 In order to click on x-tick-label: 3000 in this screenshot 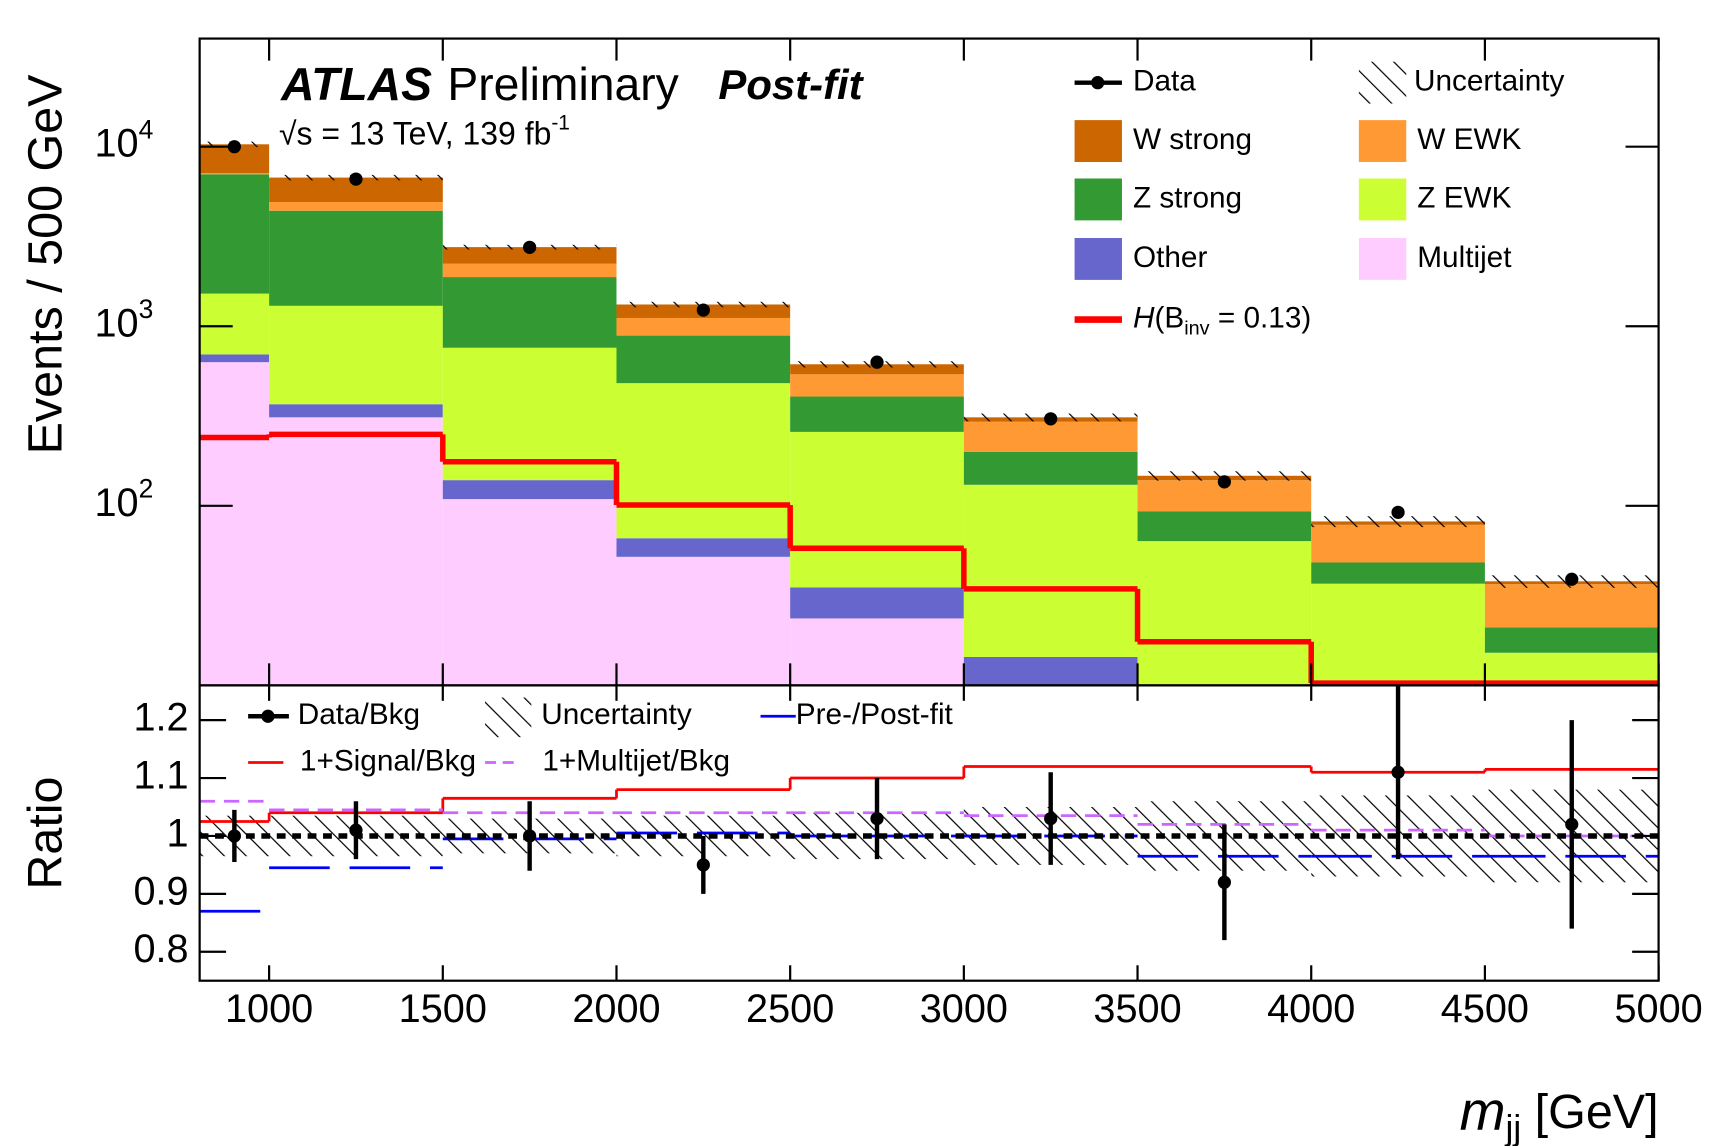, I will do `click(964, 1009)`.